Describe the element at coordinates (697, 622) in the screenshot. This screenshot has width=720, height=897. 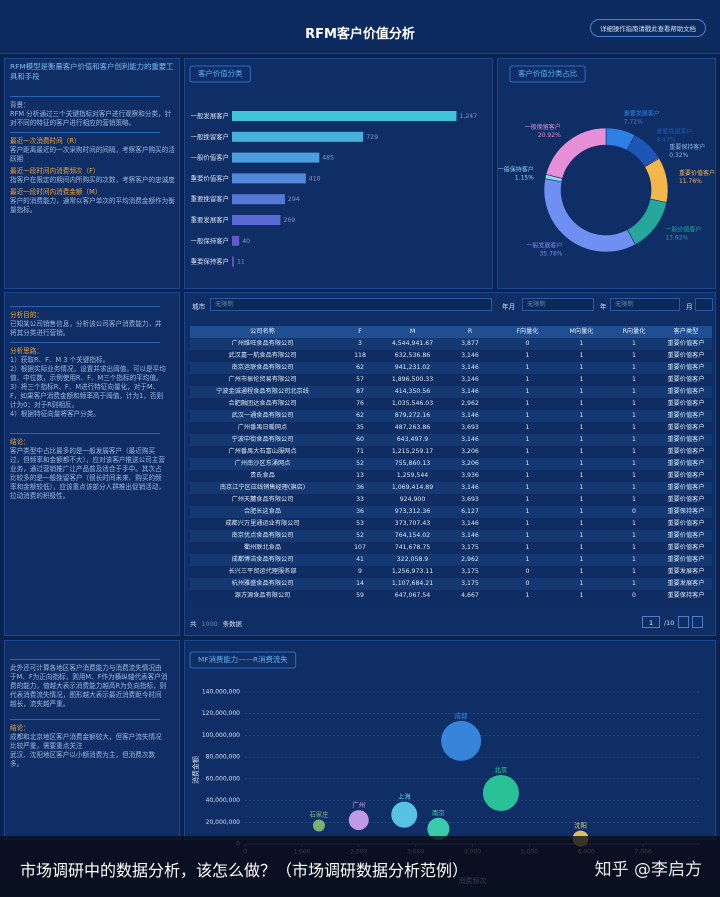
I see `next-page` at that location.